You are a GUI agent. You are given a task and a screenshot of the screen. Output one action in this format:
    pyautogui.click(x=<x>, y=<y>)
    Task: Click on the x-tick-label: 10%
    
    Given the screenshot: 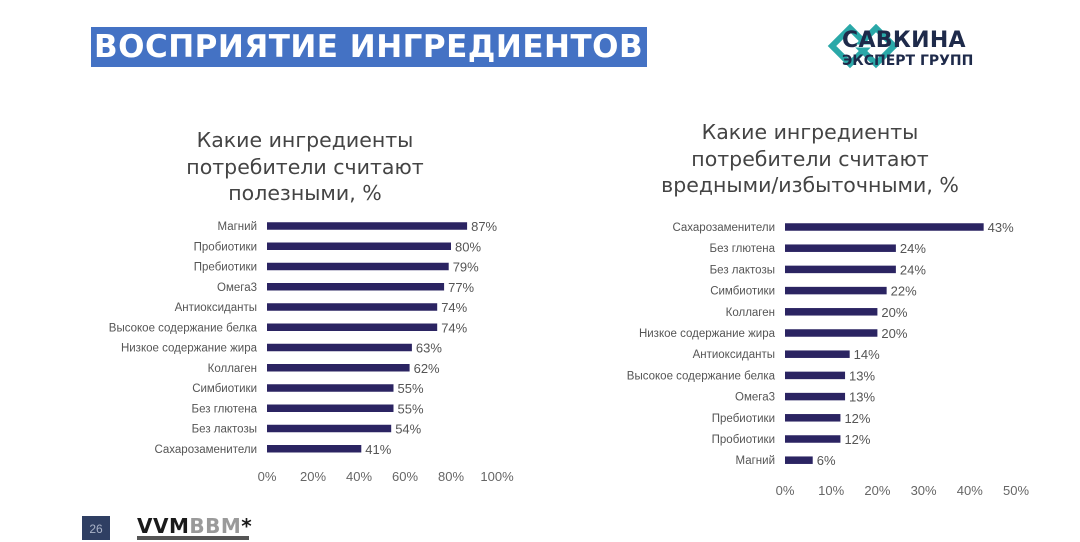 What is the action you would take?
    pyautogui.click(x=831, y=490)
    